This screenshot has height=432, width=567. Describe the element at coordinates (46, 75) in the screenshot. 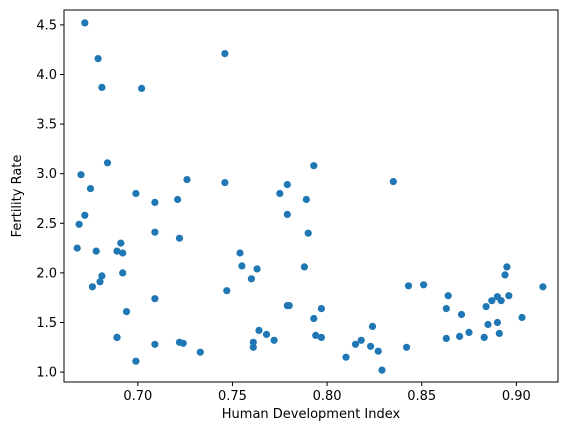

I see `y-tick-label: 4.0` at that location.